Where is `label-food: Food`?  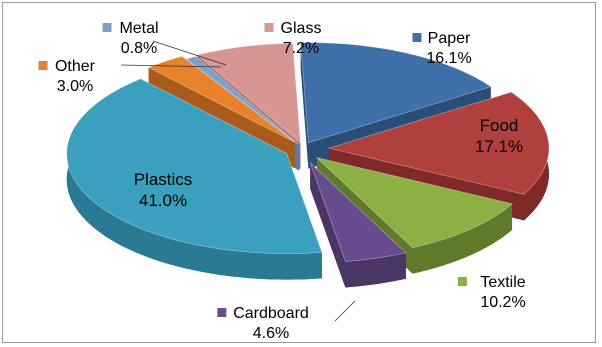
label-food: Food is located at coordinates (499, 125).